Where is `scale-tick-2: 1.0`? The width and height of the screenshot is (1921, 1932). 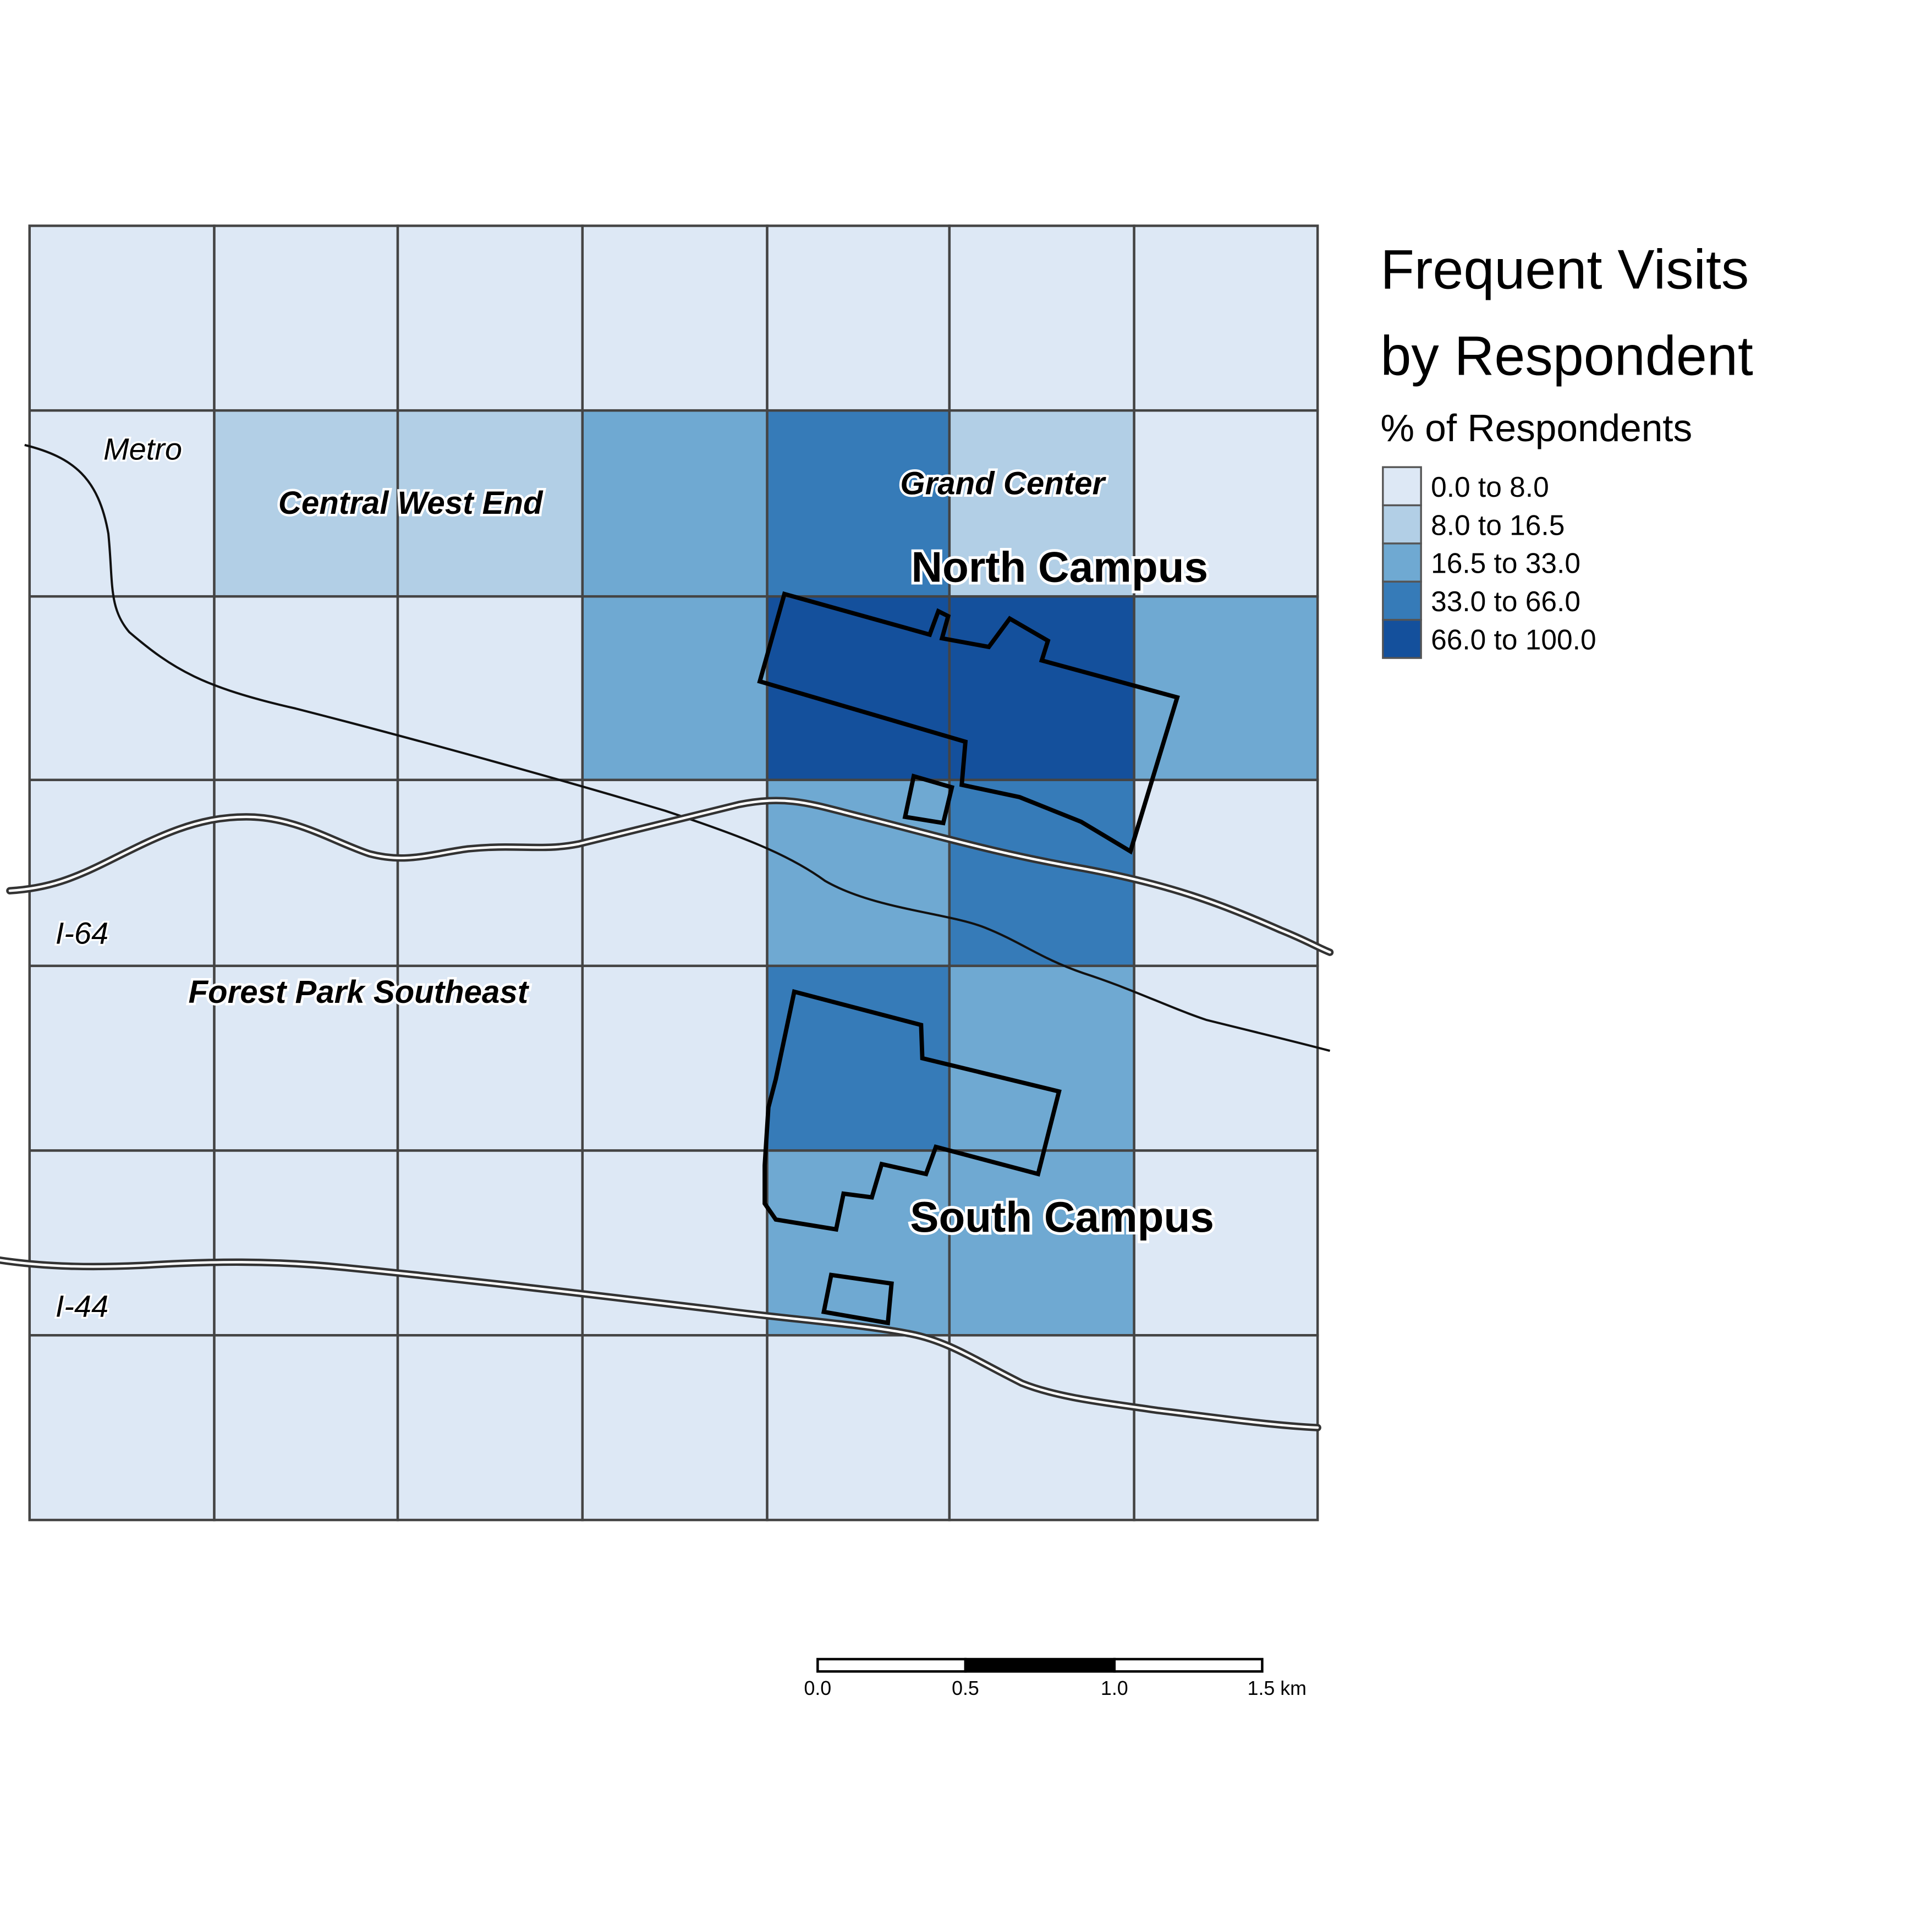
scale-tick-2: 1.0 is located at coordinates (1114, 1688).